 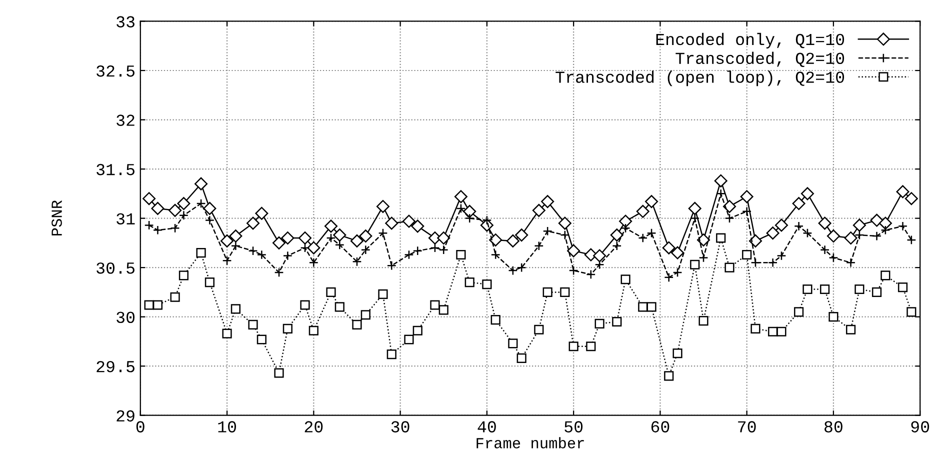 What do you see at coordinates (57, 218) in the screenshot?
I see `y-axis-title: PSNR` at bounding box center [57, 218].